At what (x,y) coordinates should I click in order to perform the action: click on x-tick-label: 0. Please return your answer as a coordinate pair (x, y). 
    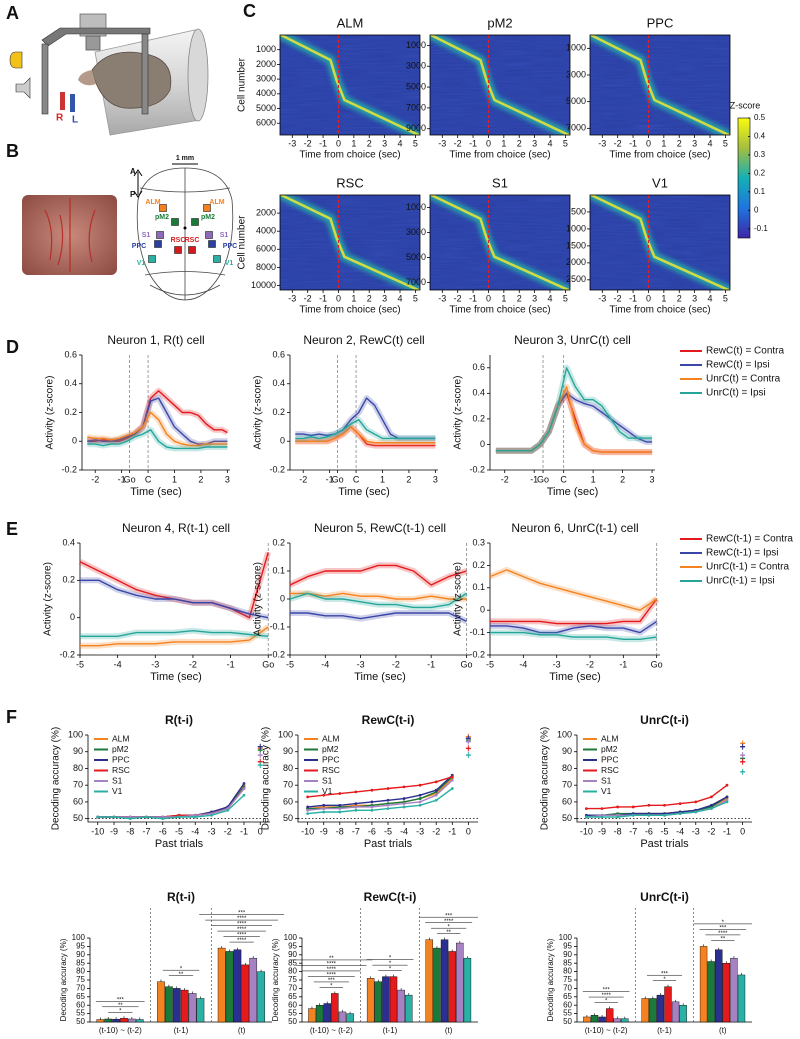
    Looking at the image, I should click on (468, 831).